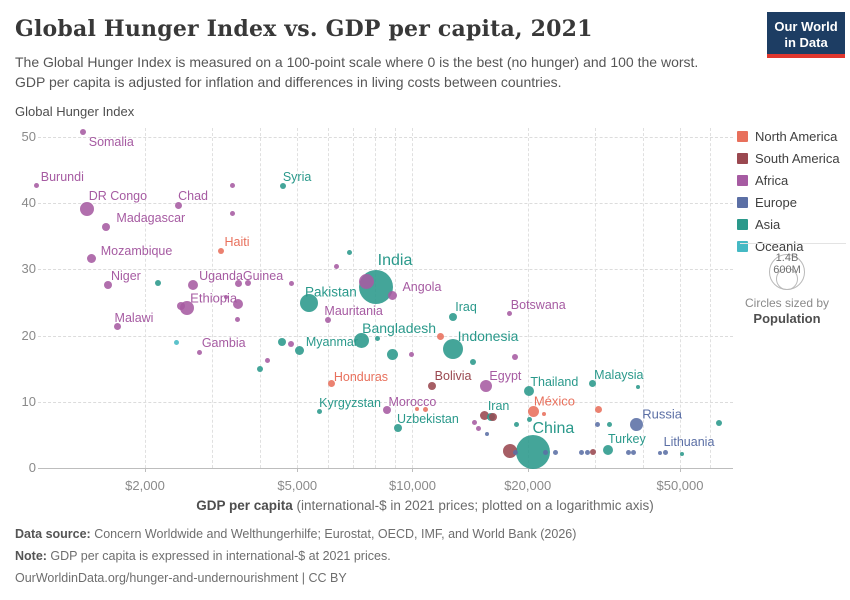 Image resolution: width=850 pixels, height=600 pixels. Describe the element at coordinates (593, 383) in the screenshot. I see `data-point-malaysia` at that location.